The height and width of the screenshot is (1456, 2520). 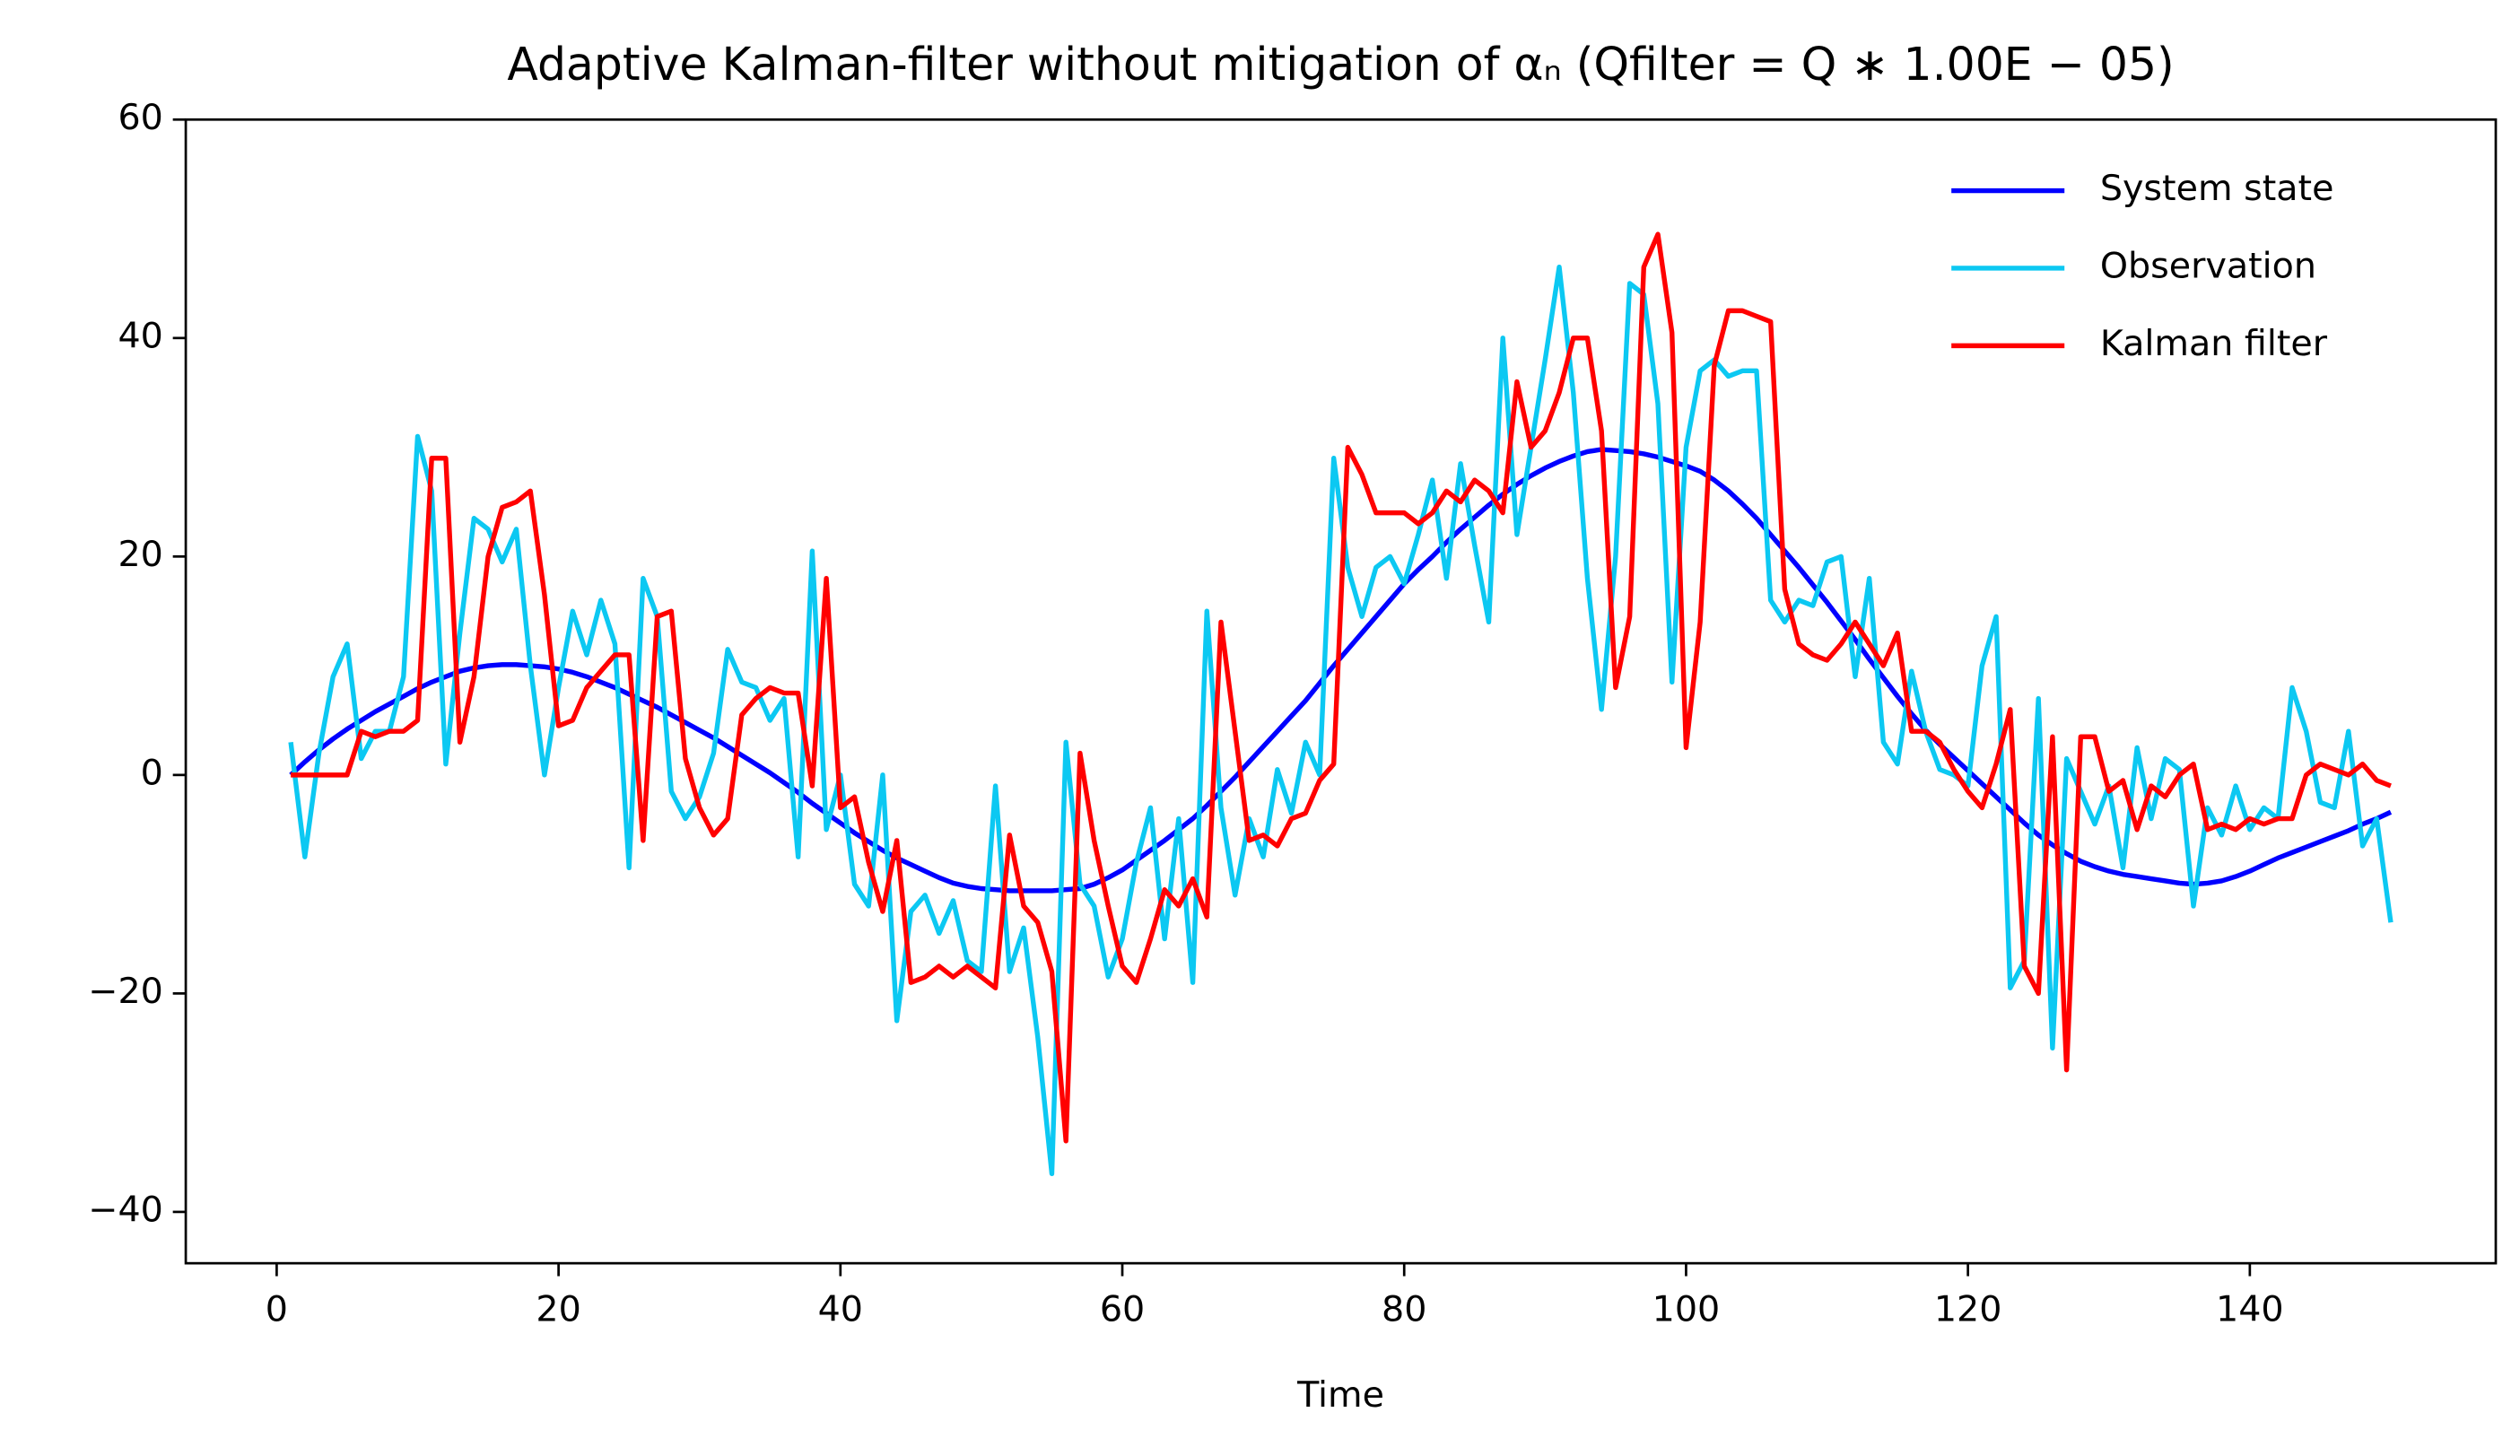 What do you see at coordinates (2217, 188) in the screenshot?
I see `legend-label: System state` at bounding box center [2217, 188].